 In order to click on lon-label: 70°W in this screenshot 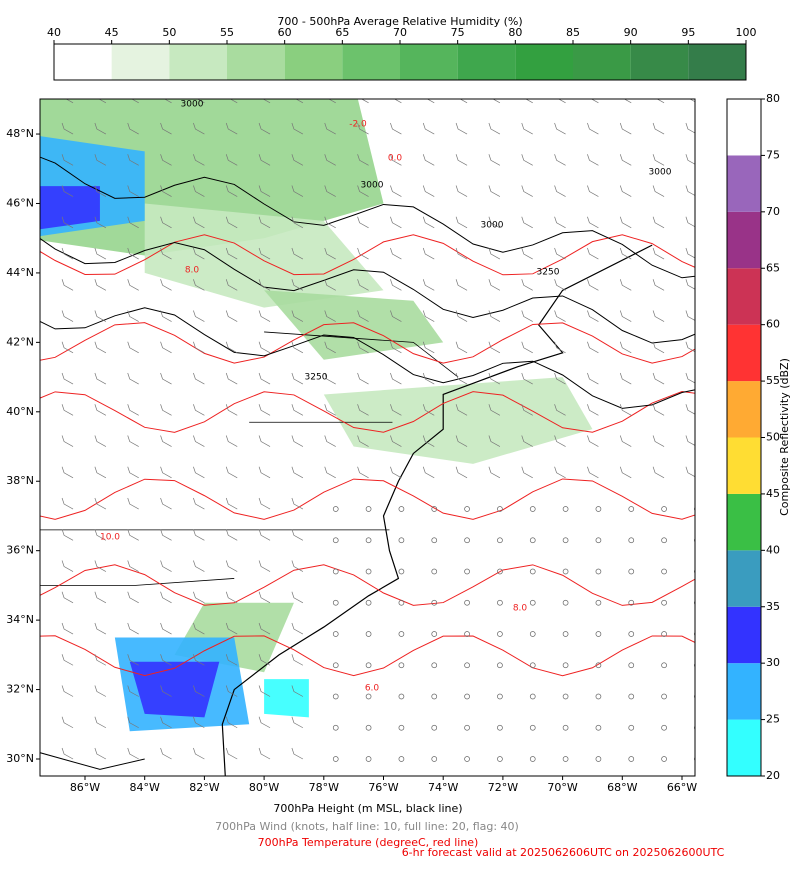, I will do `click(562, 787)`.